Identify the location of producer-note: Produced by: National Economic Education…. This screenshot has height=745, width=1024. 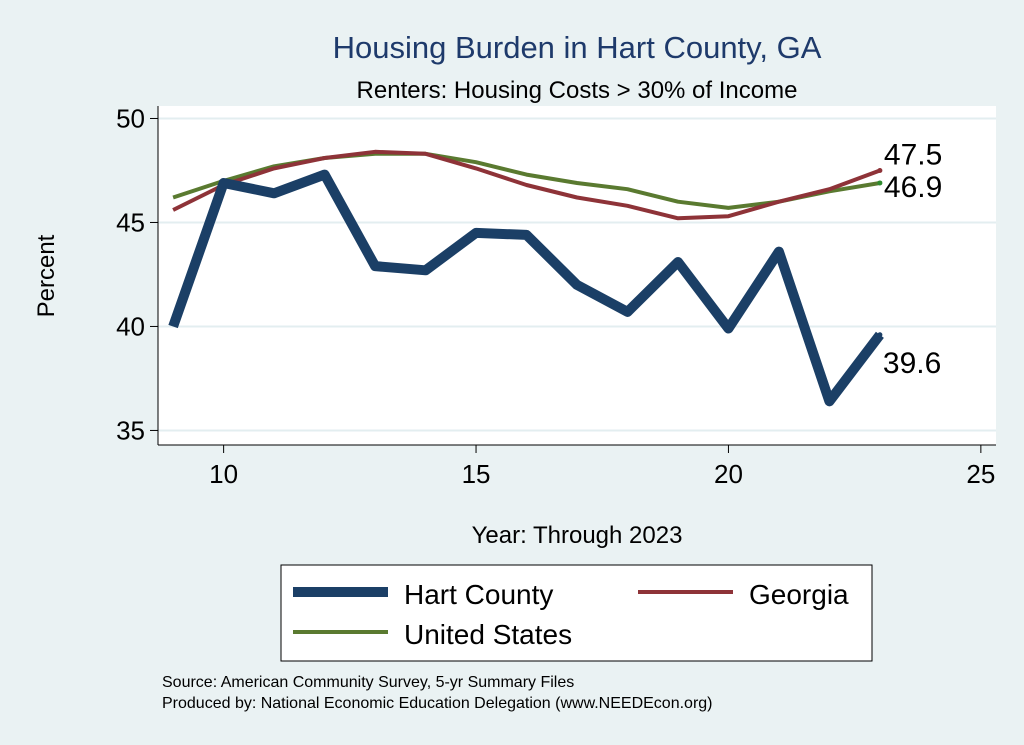
(437, 703).